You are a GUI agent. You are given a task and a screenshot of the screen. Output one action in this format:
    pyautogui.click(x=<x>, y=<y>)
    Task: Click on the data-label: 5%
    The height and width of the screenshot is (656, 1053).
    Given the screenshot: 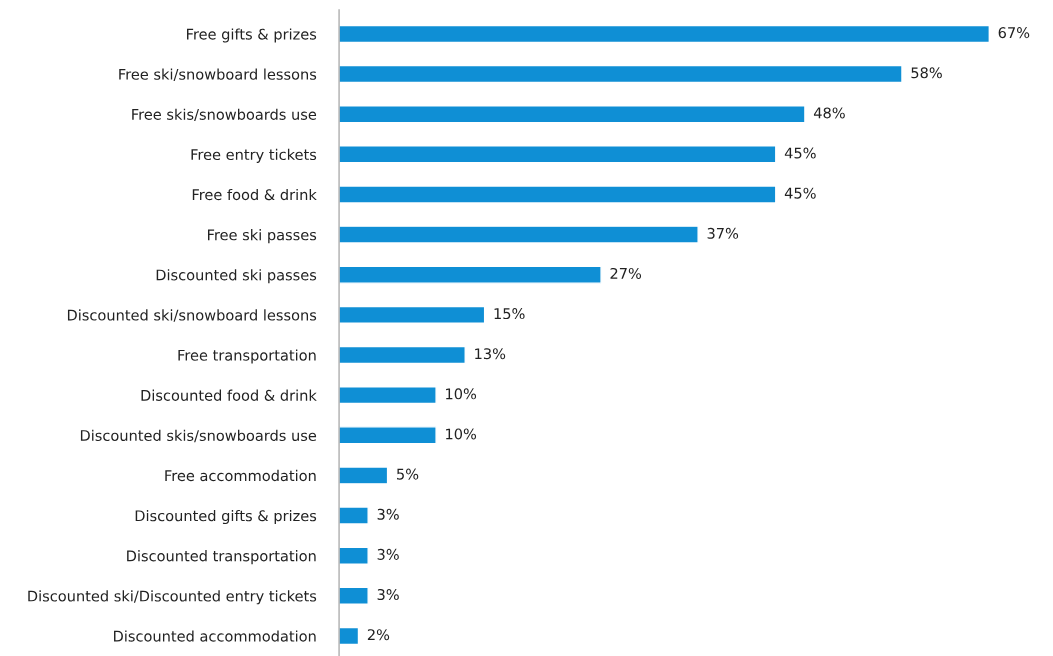 What is the action you would take?
    pyautogui.click(x=408, y=474)
    